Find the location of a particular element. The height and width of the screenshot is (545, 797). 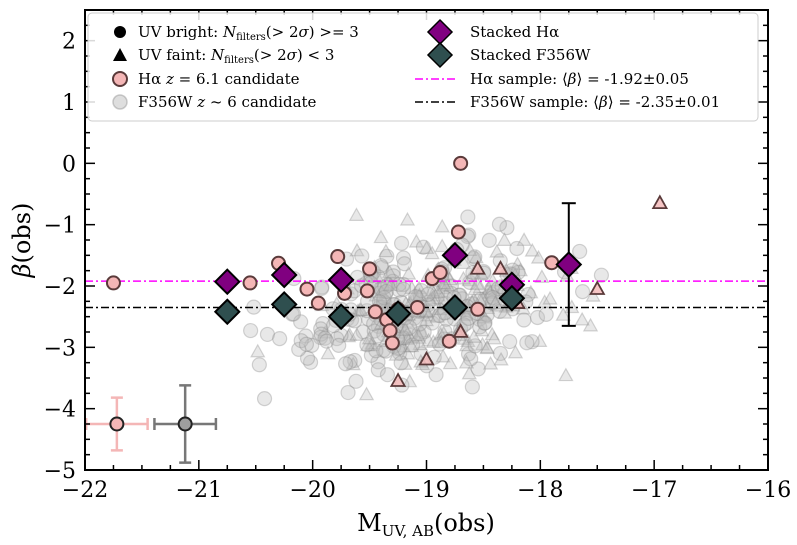

legend-stacked-ha-text: Stacked Hα is located at coordinates (514, 32).